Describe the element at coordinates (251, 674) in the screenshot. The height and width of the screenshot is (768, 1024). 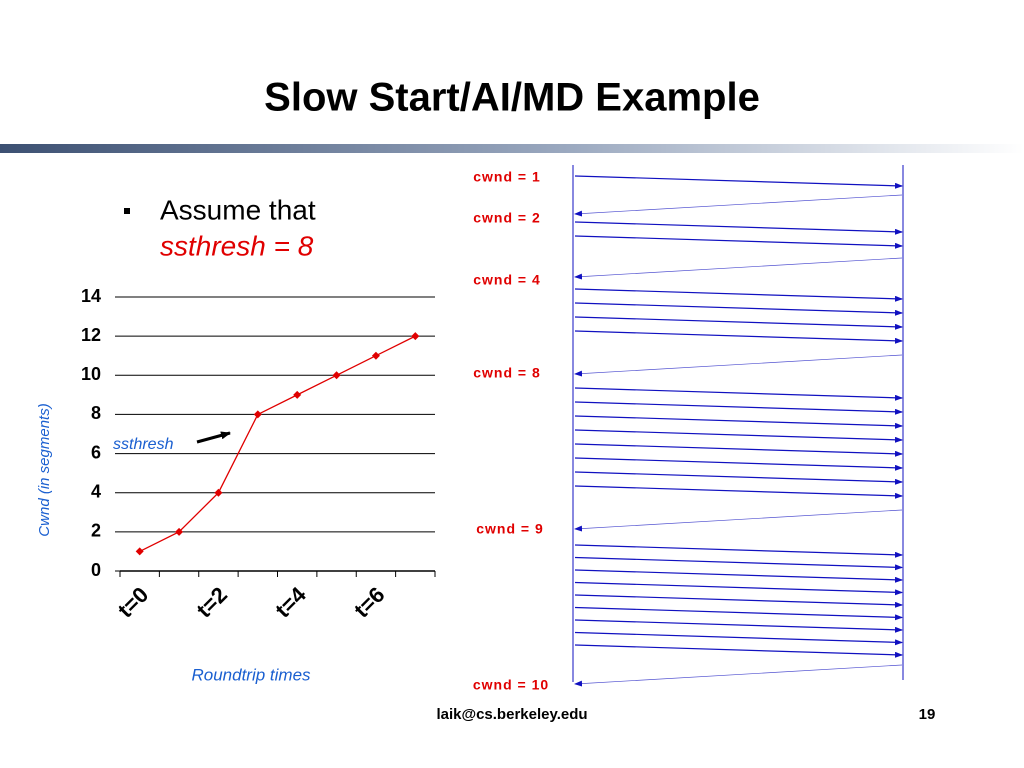
I see `x-axis-label: Roundtrip times` at that location.